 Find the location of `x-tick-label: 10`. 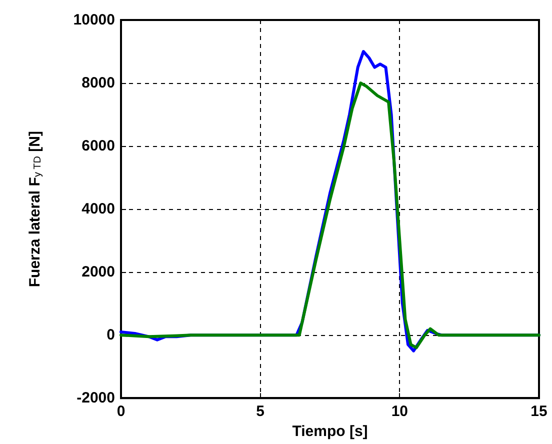

x-tick-label: 10 is located at coordinates (399, 411).